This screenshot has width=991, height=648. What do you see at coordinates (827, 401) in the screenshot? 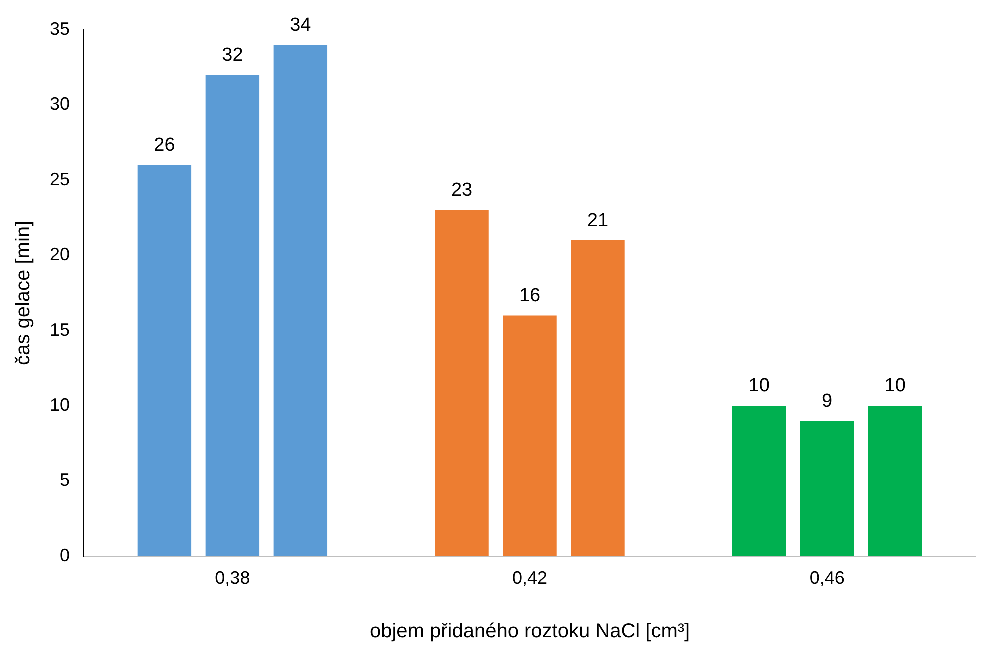
I see `data-label: 9` at bounding box center [827, 401].